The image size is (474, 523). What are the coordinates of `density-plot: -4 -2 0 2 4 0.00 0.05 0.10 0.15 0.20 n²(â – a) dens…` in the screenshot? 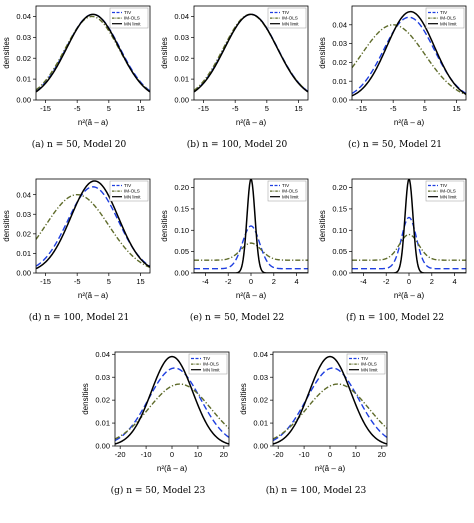 It's located at (392, 239).